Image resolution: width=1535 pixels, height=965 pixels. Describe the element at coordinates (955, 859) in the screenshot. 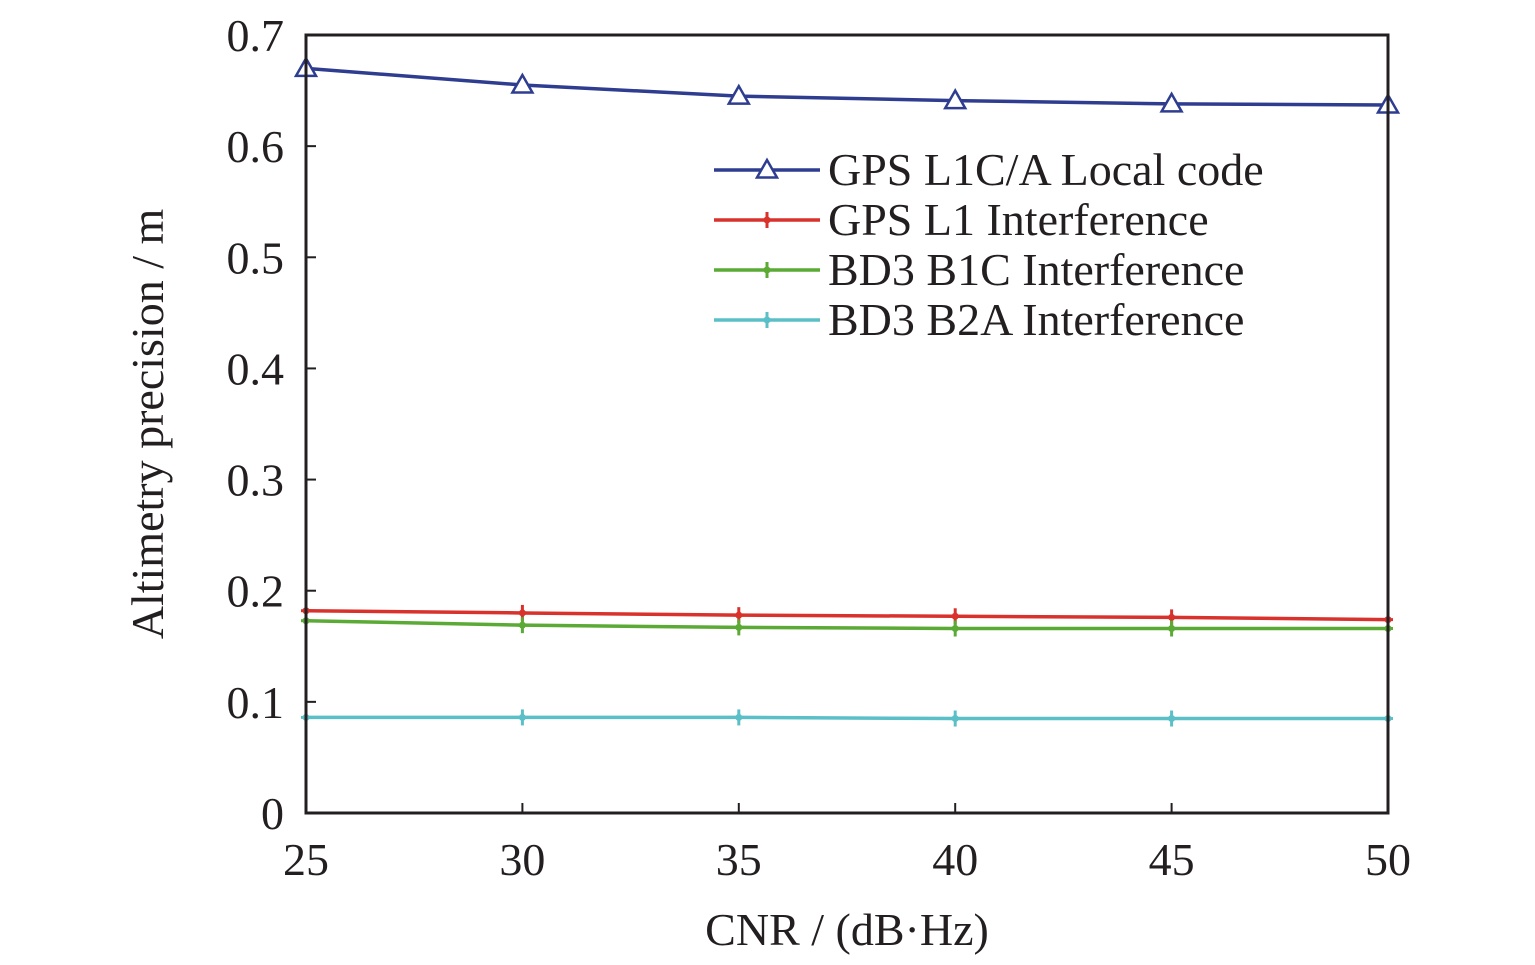

I see `x-tick-label: 40` at that location.